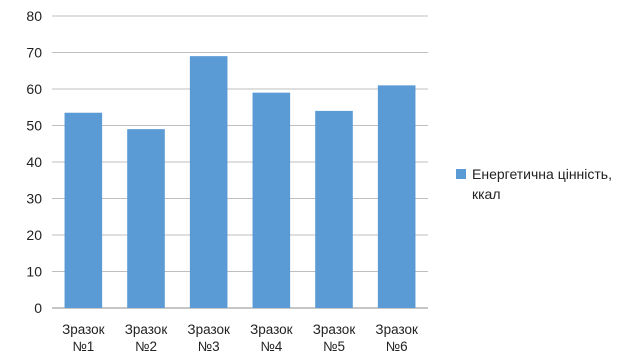 This screenshot has width=633, height=353. What do you see at coordinates (334, 346) in the screenshot?
I see `x-category-label: №5` at bounding box center [334, 346].